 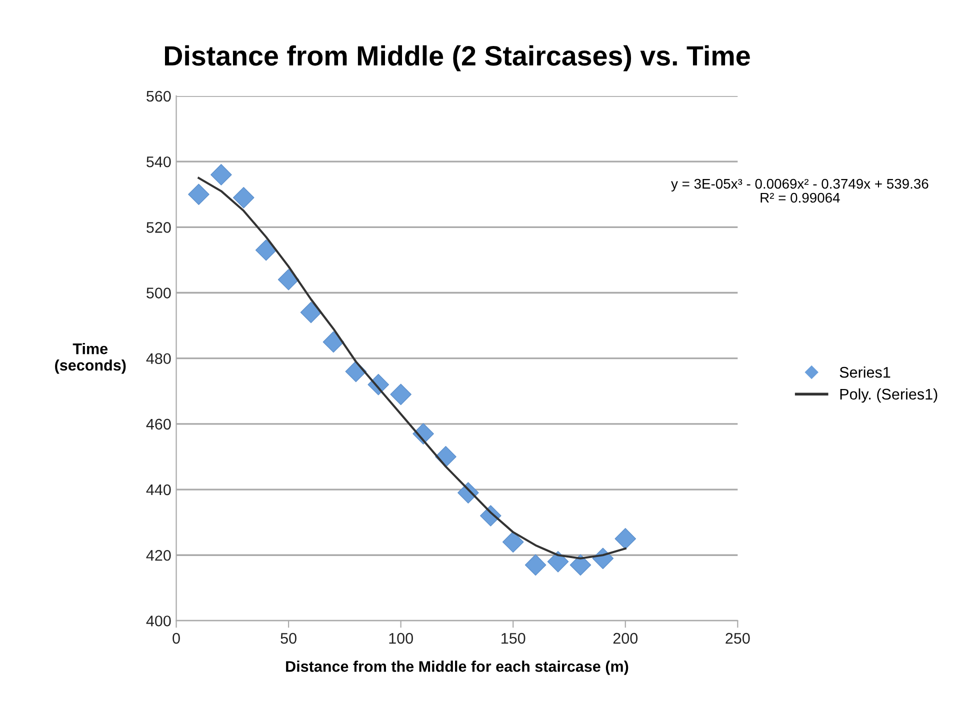 I want to click on x-axis-title: Distance from the Middle for each staircase (m), so click(x=457, y=667).